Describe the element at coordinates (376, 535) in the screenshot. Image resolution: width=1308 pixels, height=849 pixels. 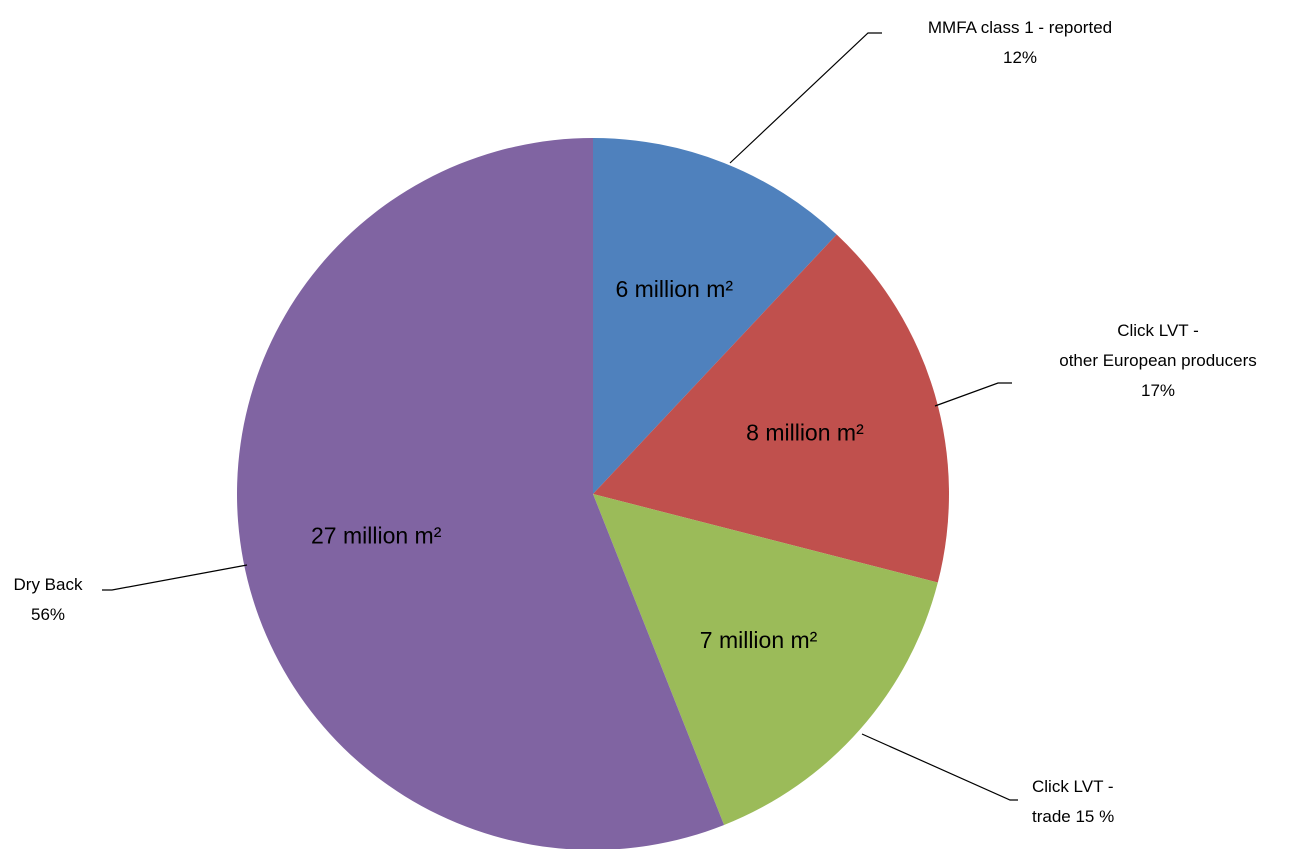
I see `slice-value-label: 27 million m²` at that location.